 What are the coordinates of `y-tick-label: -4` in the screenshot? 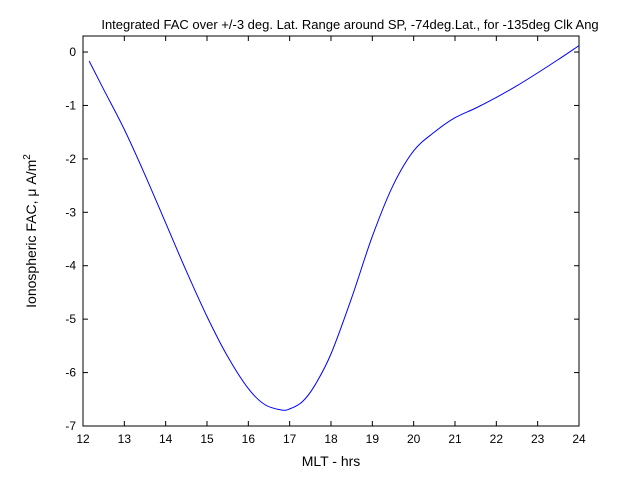 It's located at (70, 266).